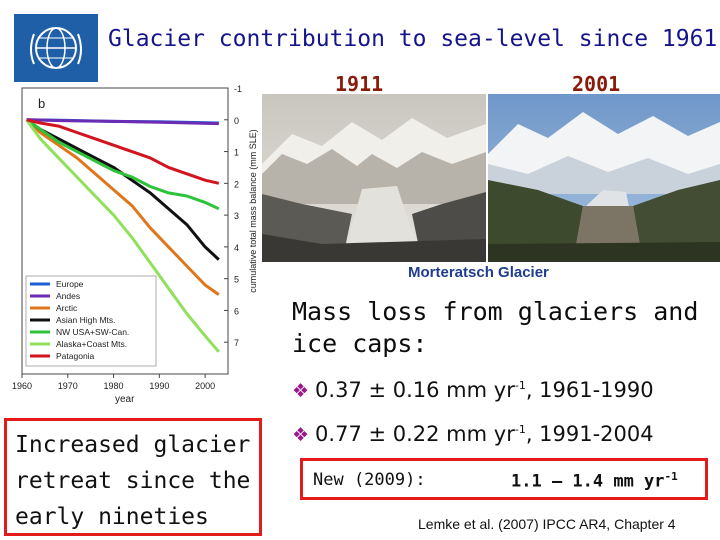 This screenshot has width=720, height=540. What do you see at coordinates (236, 153) in the screenshot?
I see `y-tick-label: 1` at bounding box center [236, 153].